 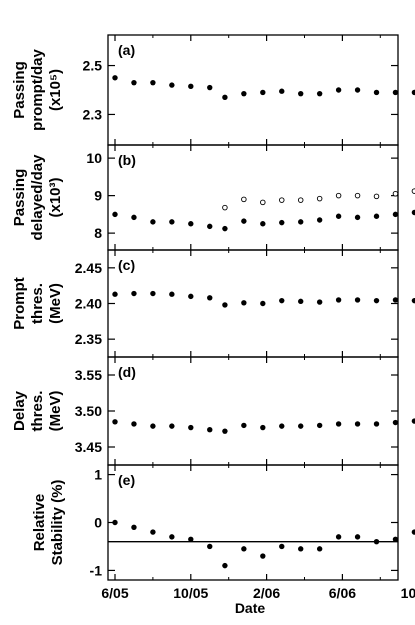 What do you see at coordinates (127, 372) in the screenshot?
I see `panel-label: (d)` at bounding box center [127, 372].